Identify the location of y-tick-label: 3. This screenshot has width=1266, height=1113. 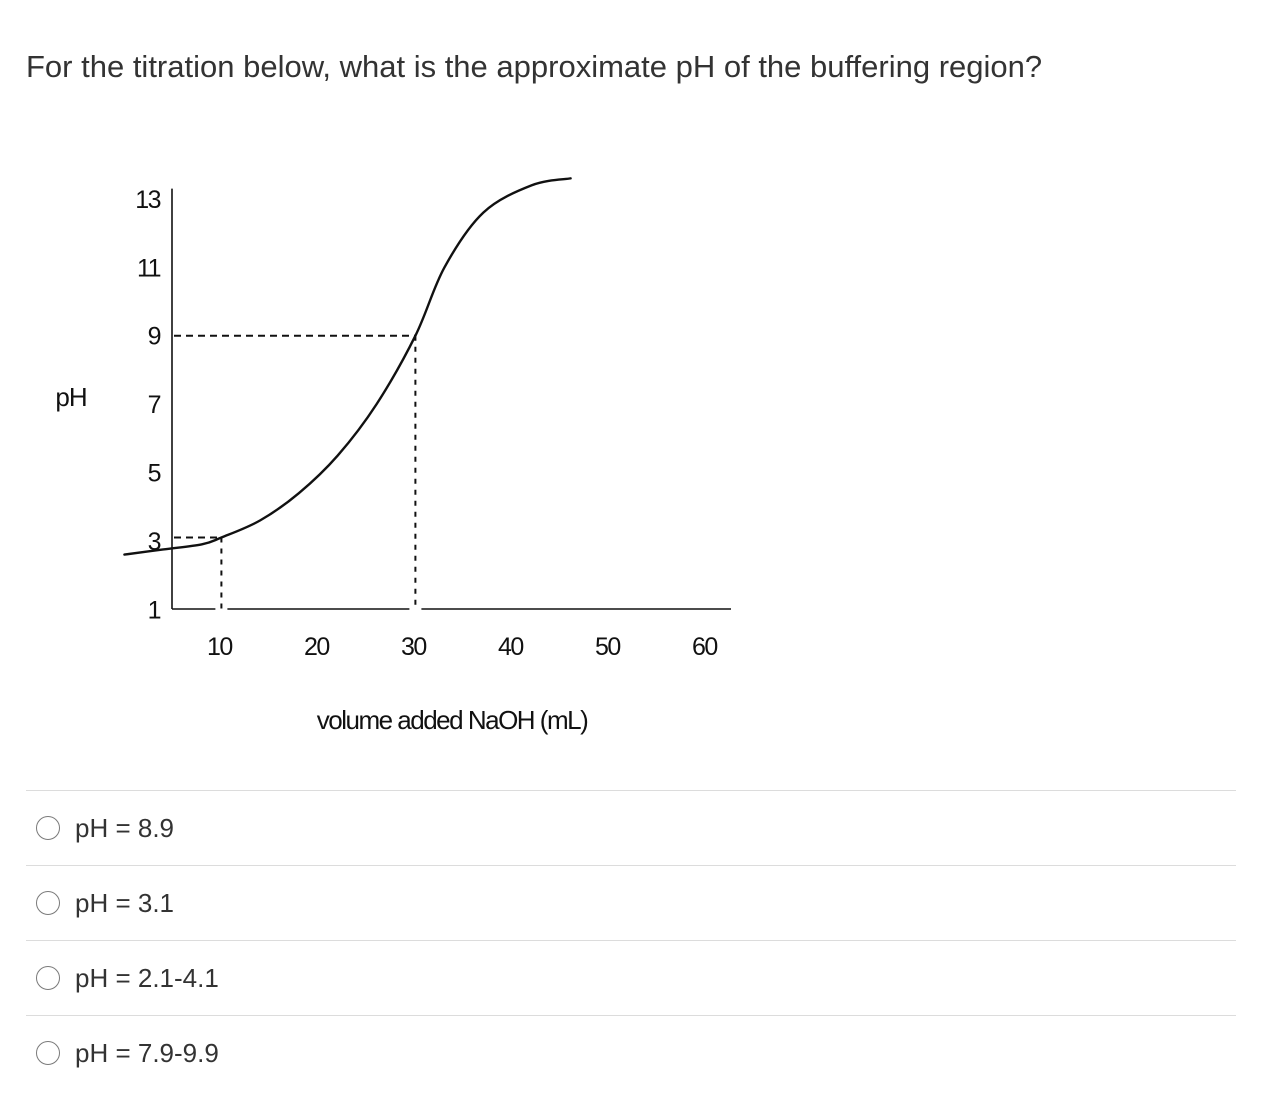
(154, 542).